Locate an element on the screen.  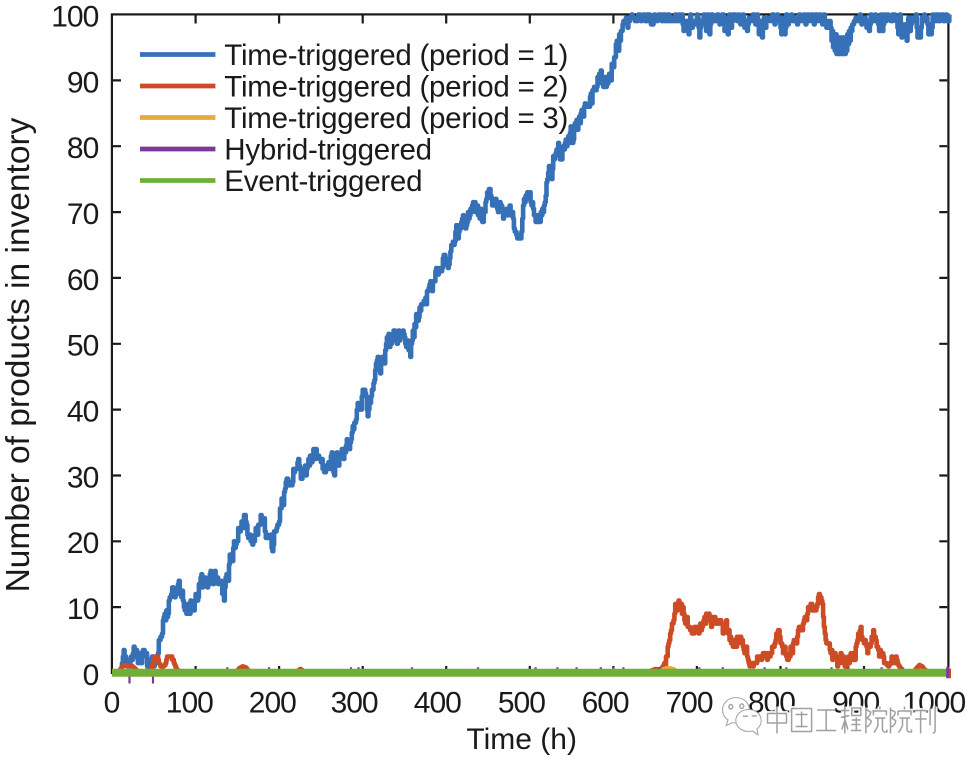
svg-text: Event-triggered is located at coordinates (323, 181).